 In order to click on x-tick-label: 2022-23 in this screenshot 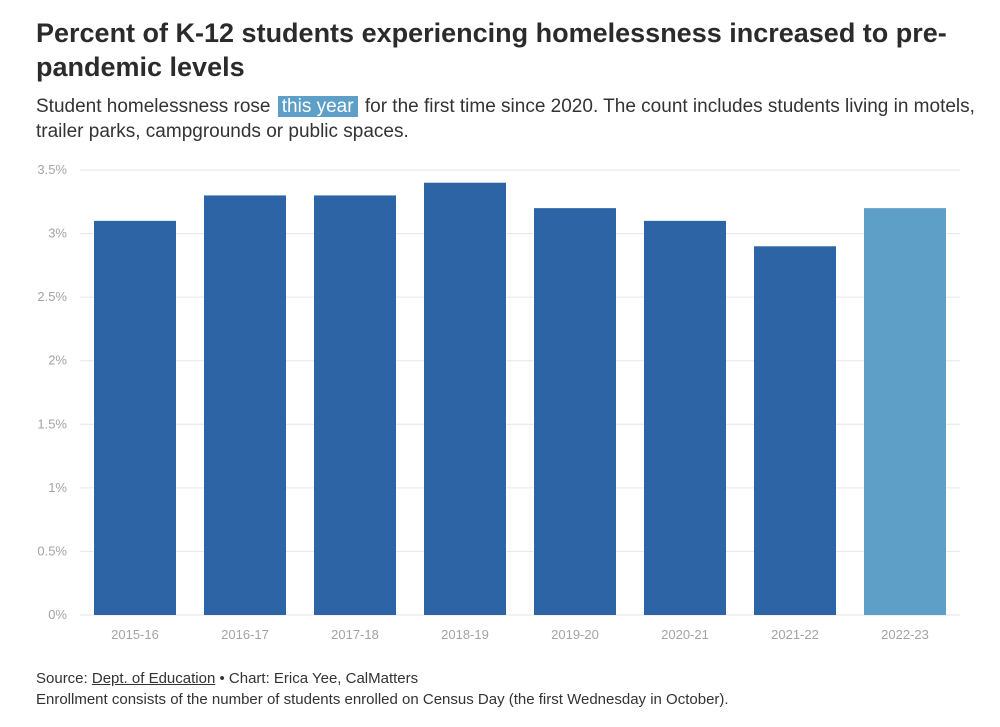, I will do `click(905, 633)`.